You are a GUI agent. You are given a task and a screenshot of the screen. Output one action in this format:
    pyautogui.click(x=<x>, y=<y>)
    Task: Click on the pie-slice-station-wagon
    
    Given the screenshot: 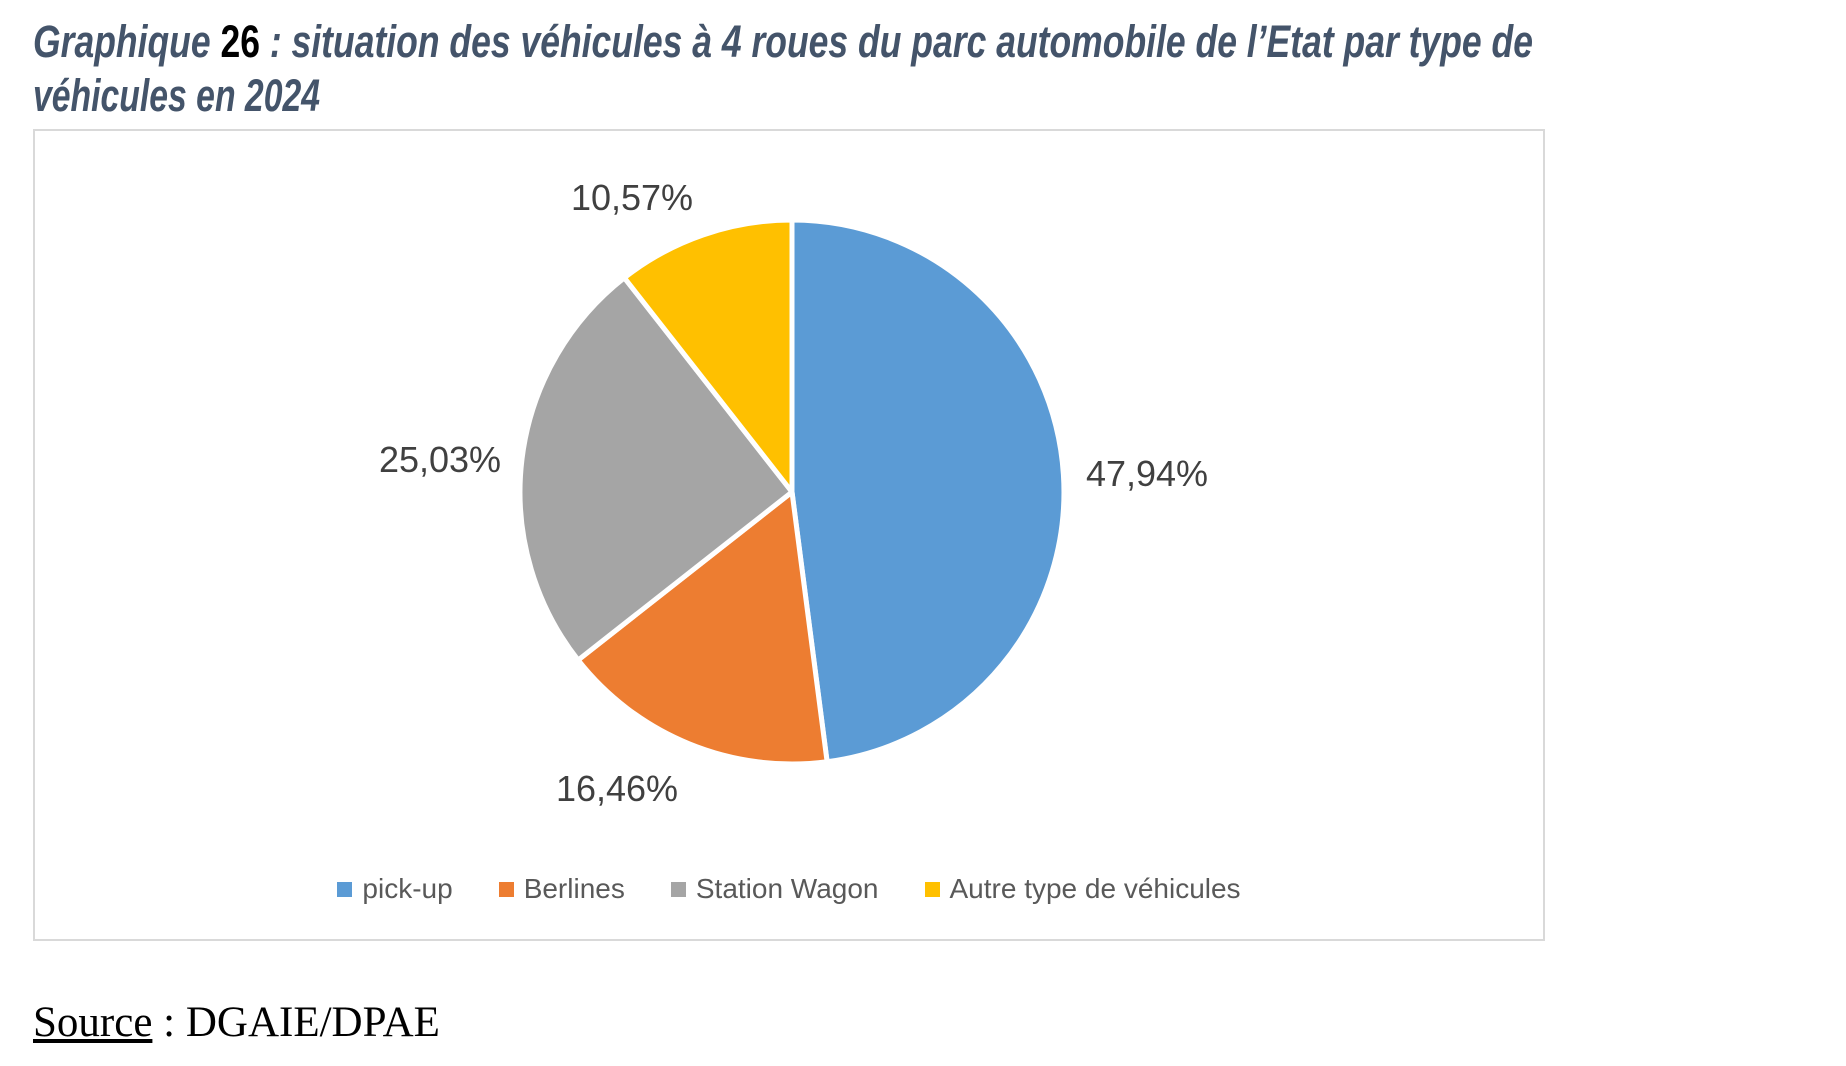 What is the action you would take?
    pyautogui.click(x=656, y=469)
    